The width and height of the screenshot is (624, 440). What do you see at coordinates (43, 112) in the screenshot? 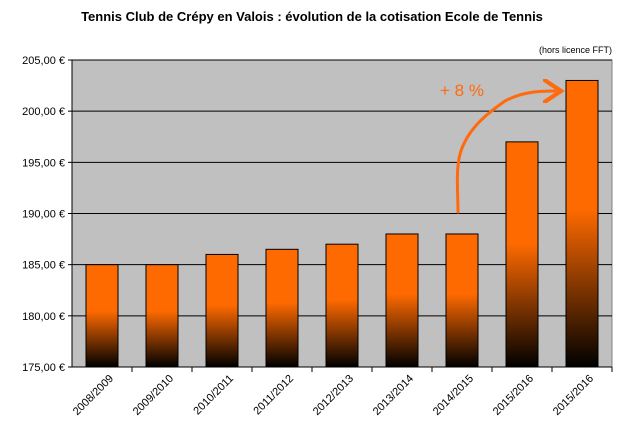
I see `y-tick-label: 200,00 €` at bounding box center [43, 112].